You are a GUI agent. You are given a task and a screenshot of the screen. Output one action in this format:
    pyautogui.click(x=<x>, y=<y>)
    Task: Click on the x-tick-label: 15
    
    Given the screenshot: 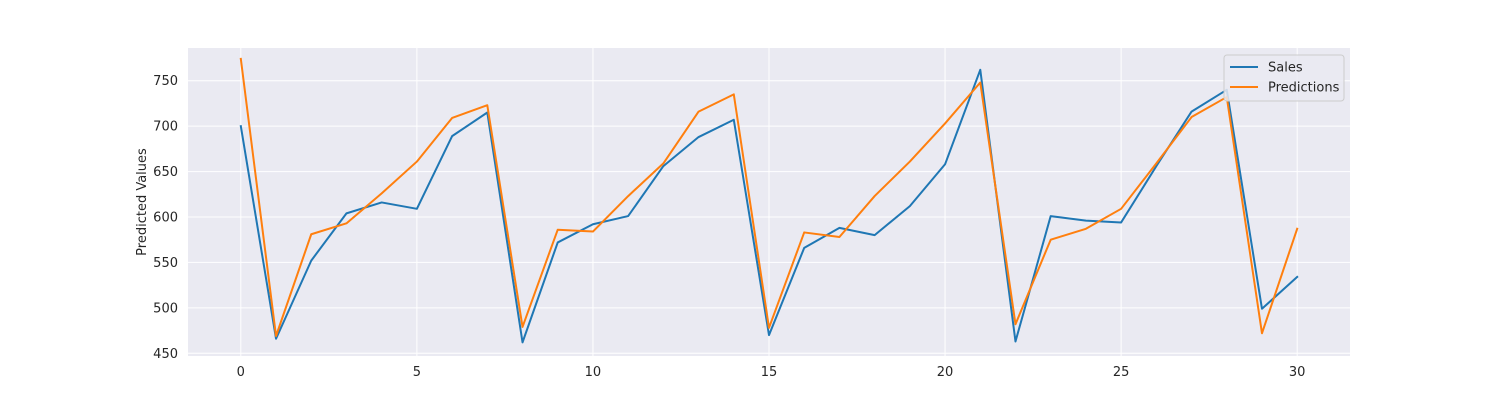 What is the action you would take?
    pyautogui.click(x=769, y=372)
    